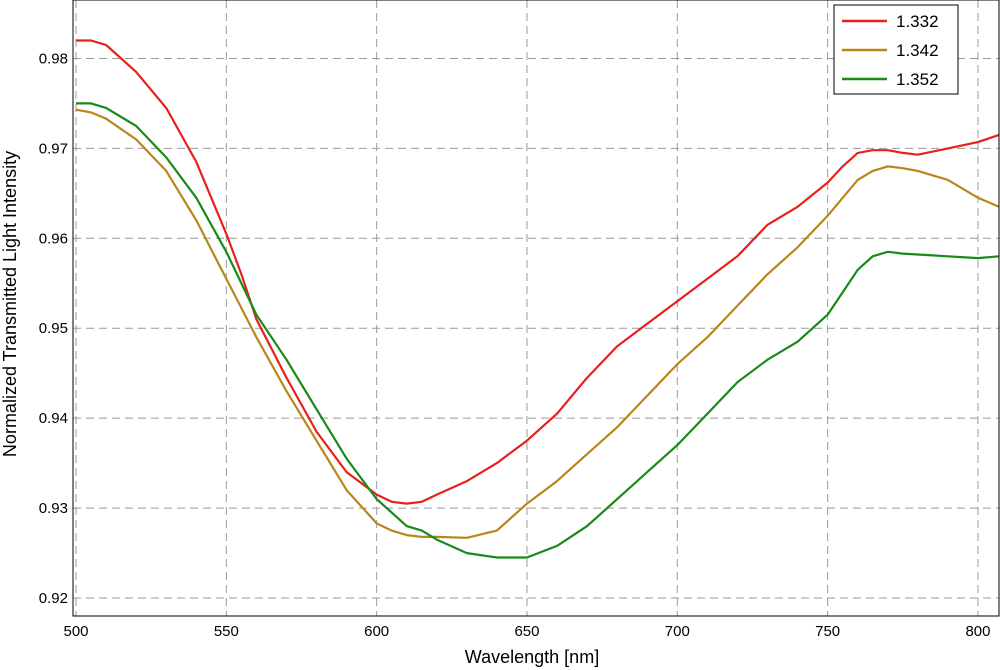  Describe the element at coordinates (977, 631) in the screenshot. I see `x-tick-label: 800` at that location.